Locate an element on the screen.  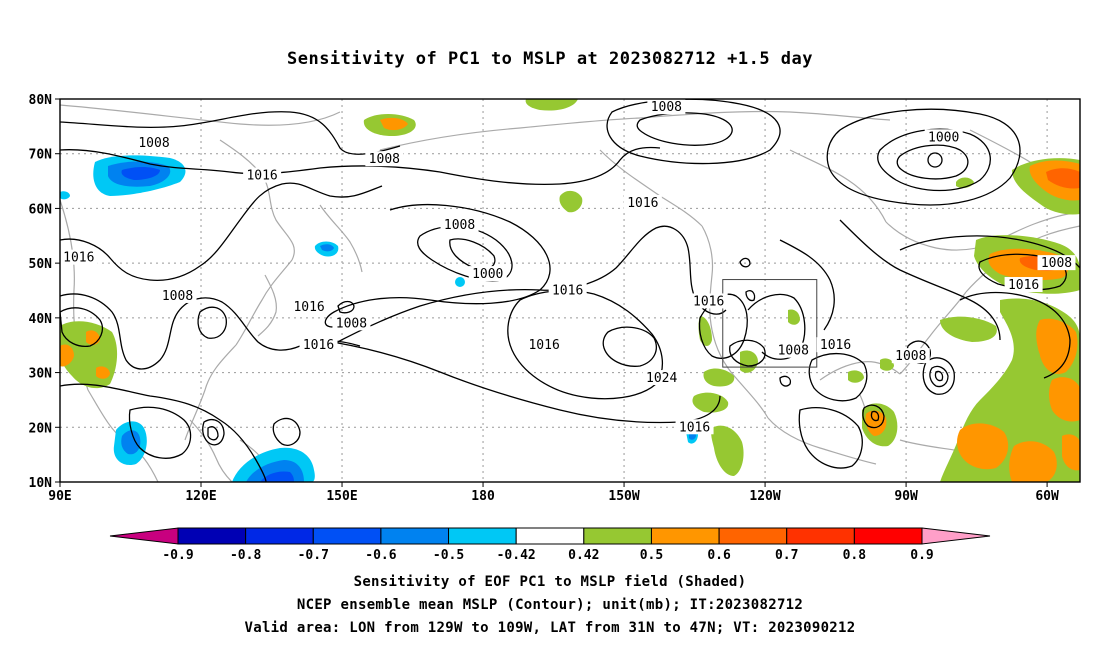
lat-tick-label: 40N is located at coordinates (41, 319).